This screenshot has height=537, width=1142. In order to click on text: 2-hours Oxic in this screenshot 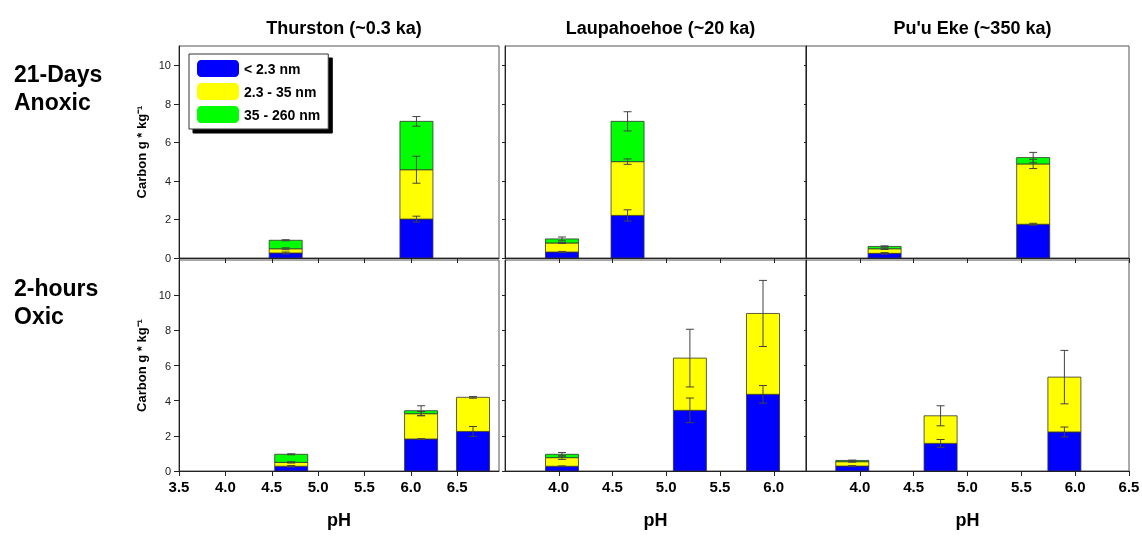, I will do `click(59, 302)`.